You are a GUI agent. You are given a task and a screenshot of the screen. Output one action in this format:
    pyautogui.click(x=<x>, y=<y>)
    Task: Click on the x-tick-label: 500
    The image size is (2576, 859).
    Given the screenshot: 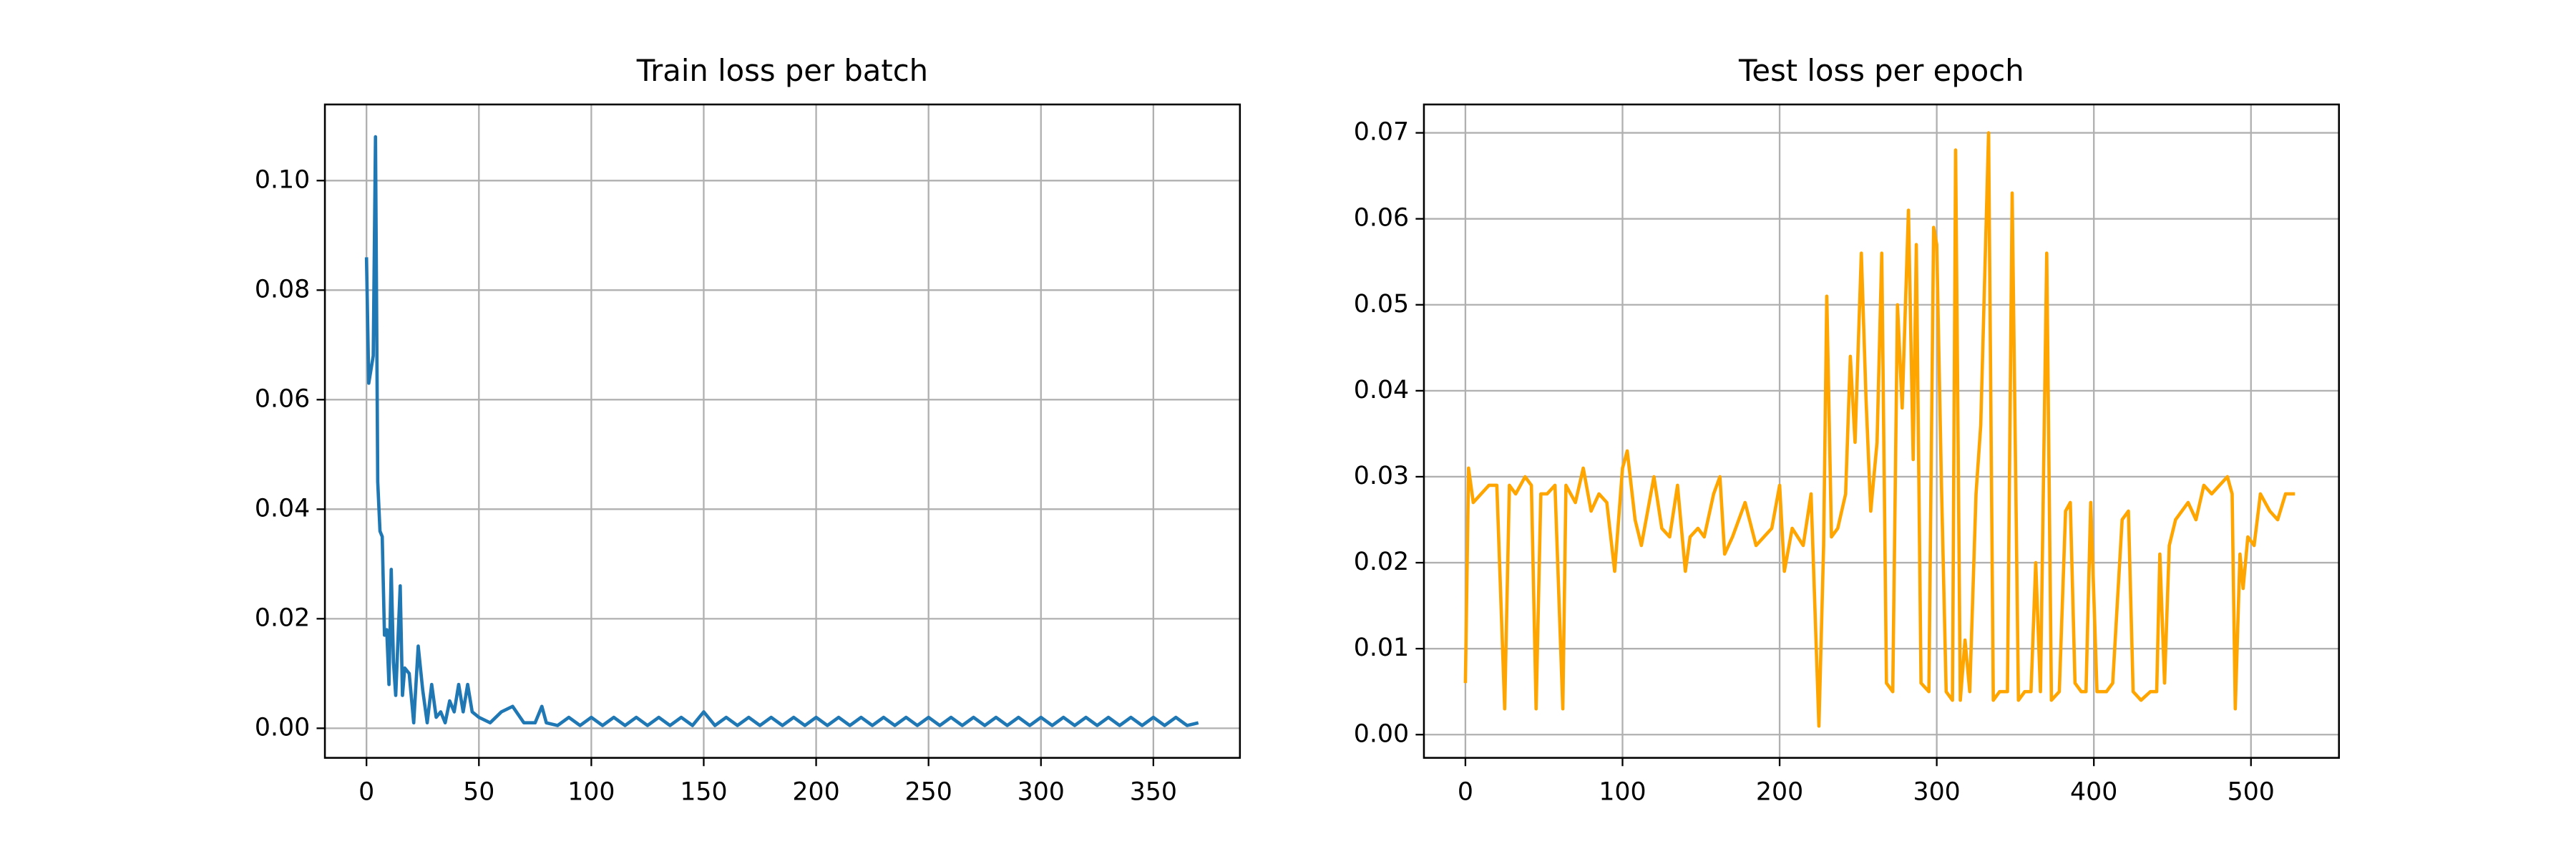 What is the action you would take?
    pyautogui.click(x=2251, y=791)
    